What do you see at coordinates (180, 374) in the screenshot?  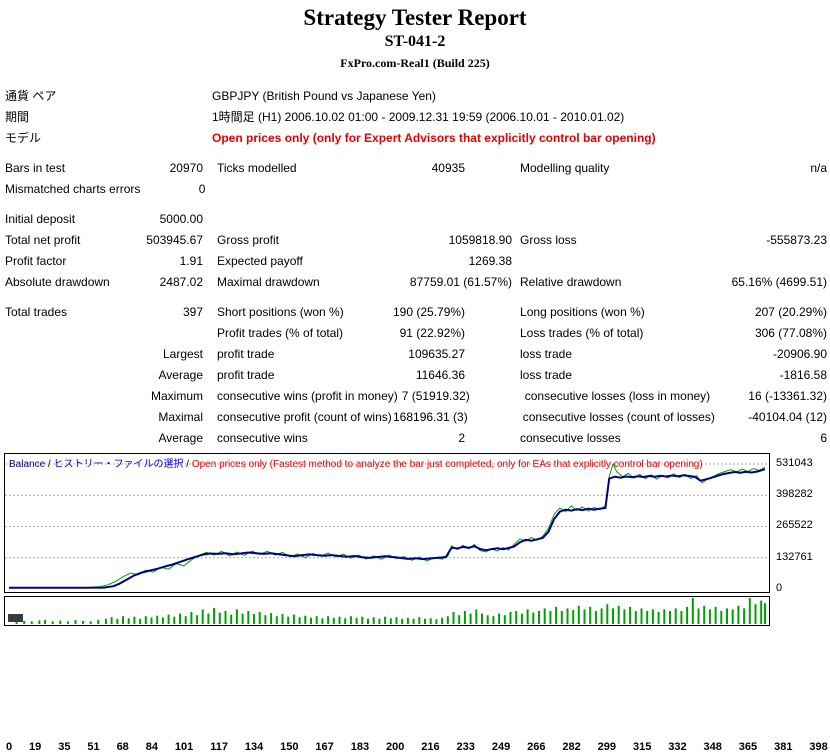 I see `stat-value: Average` at bounding box center [180, 374].